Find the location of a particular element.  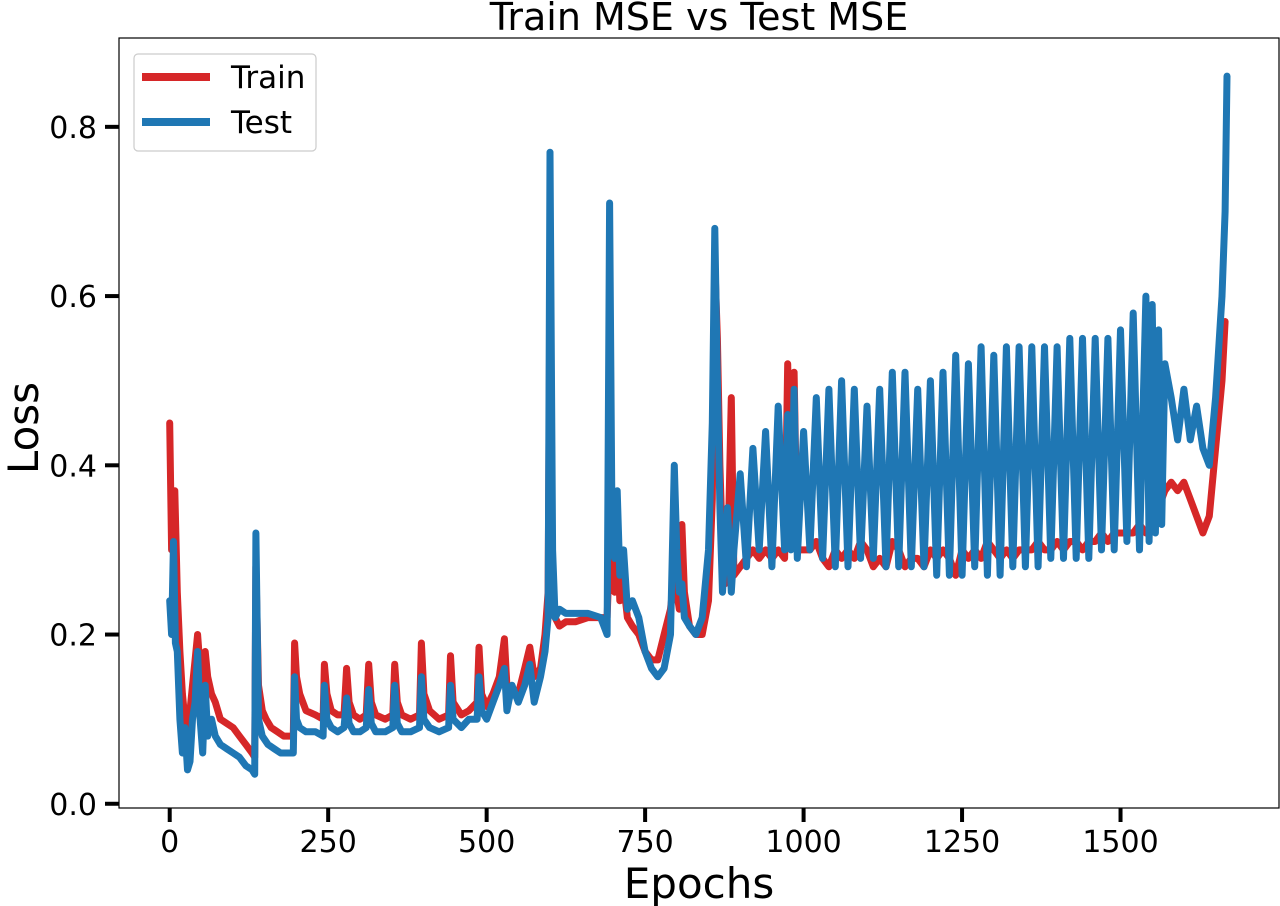

x-tick-label: 1000 is located at coordinates (803, 842).